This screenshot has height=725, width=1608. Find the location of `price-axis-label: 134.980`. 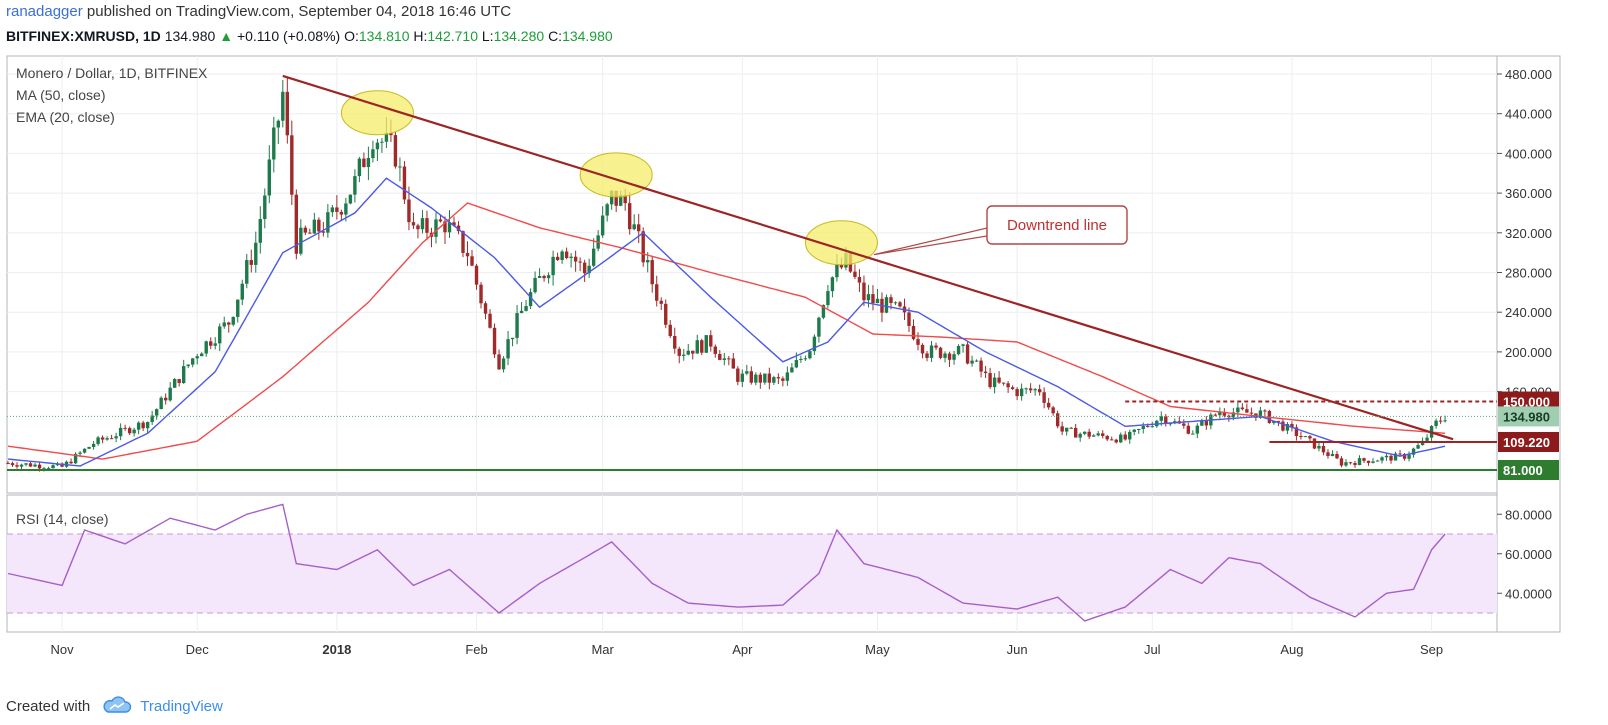

price-axis-label: 134.980 is located at coordinates (1526, 416).